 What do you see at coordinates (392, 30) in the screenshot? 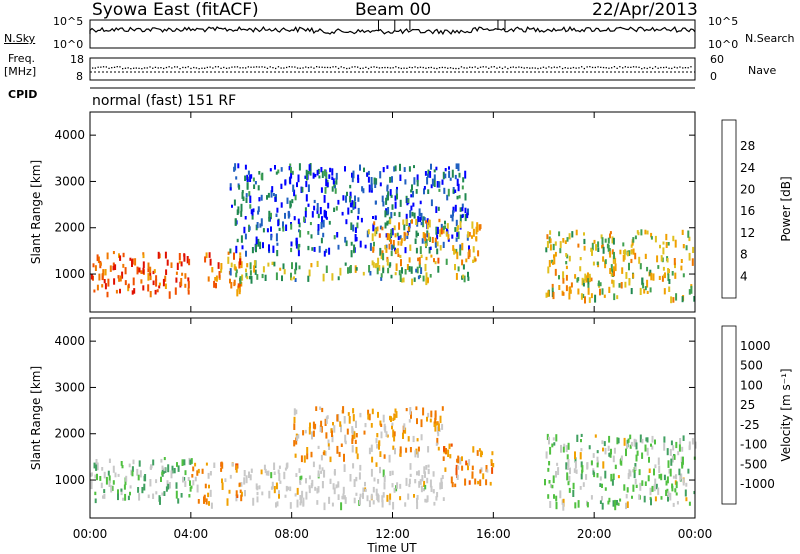
I see `noise-series-line` at bounding box center [392, 30].